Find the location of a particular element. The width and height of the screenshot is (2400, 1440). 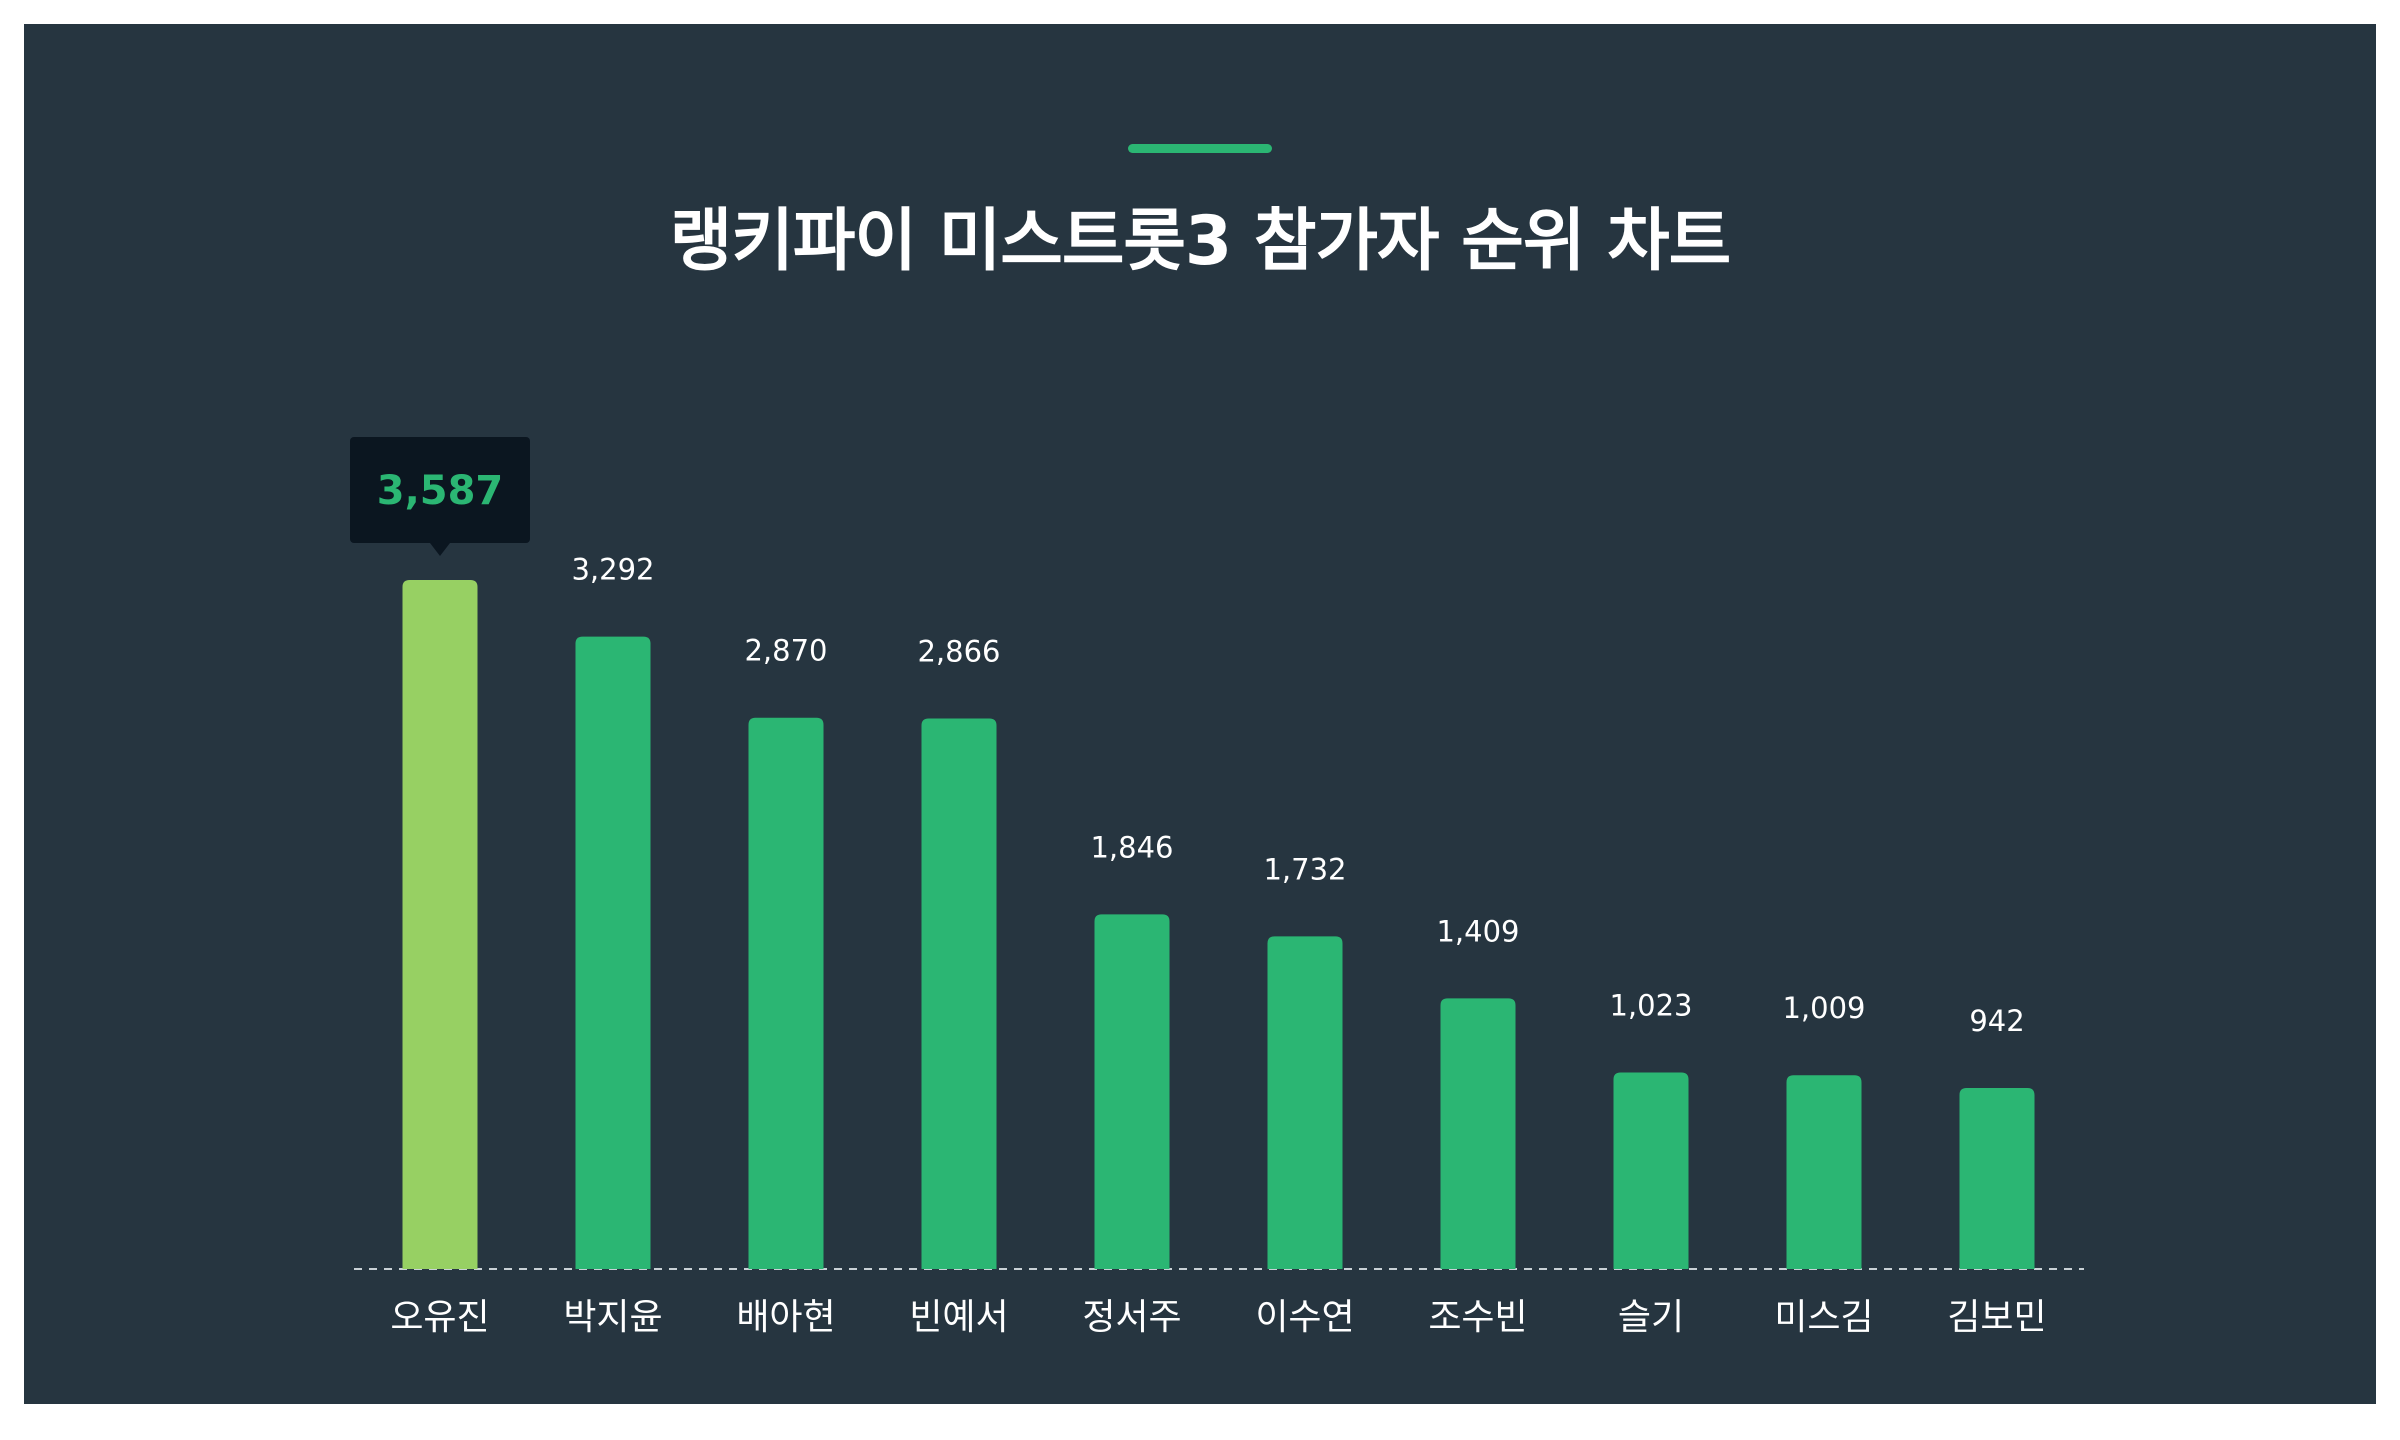

category-label-4: 정서주 is located at coordinates (1131, 1317).